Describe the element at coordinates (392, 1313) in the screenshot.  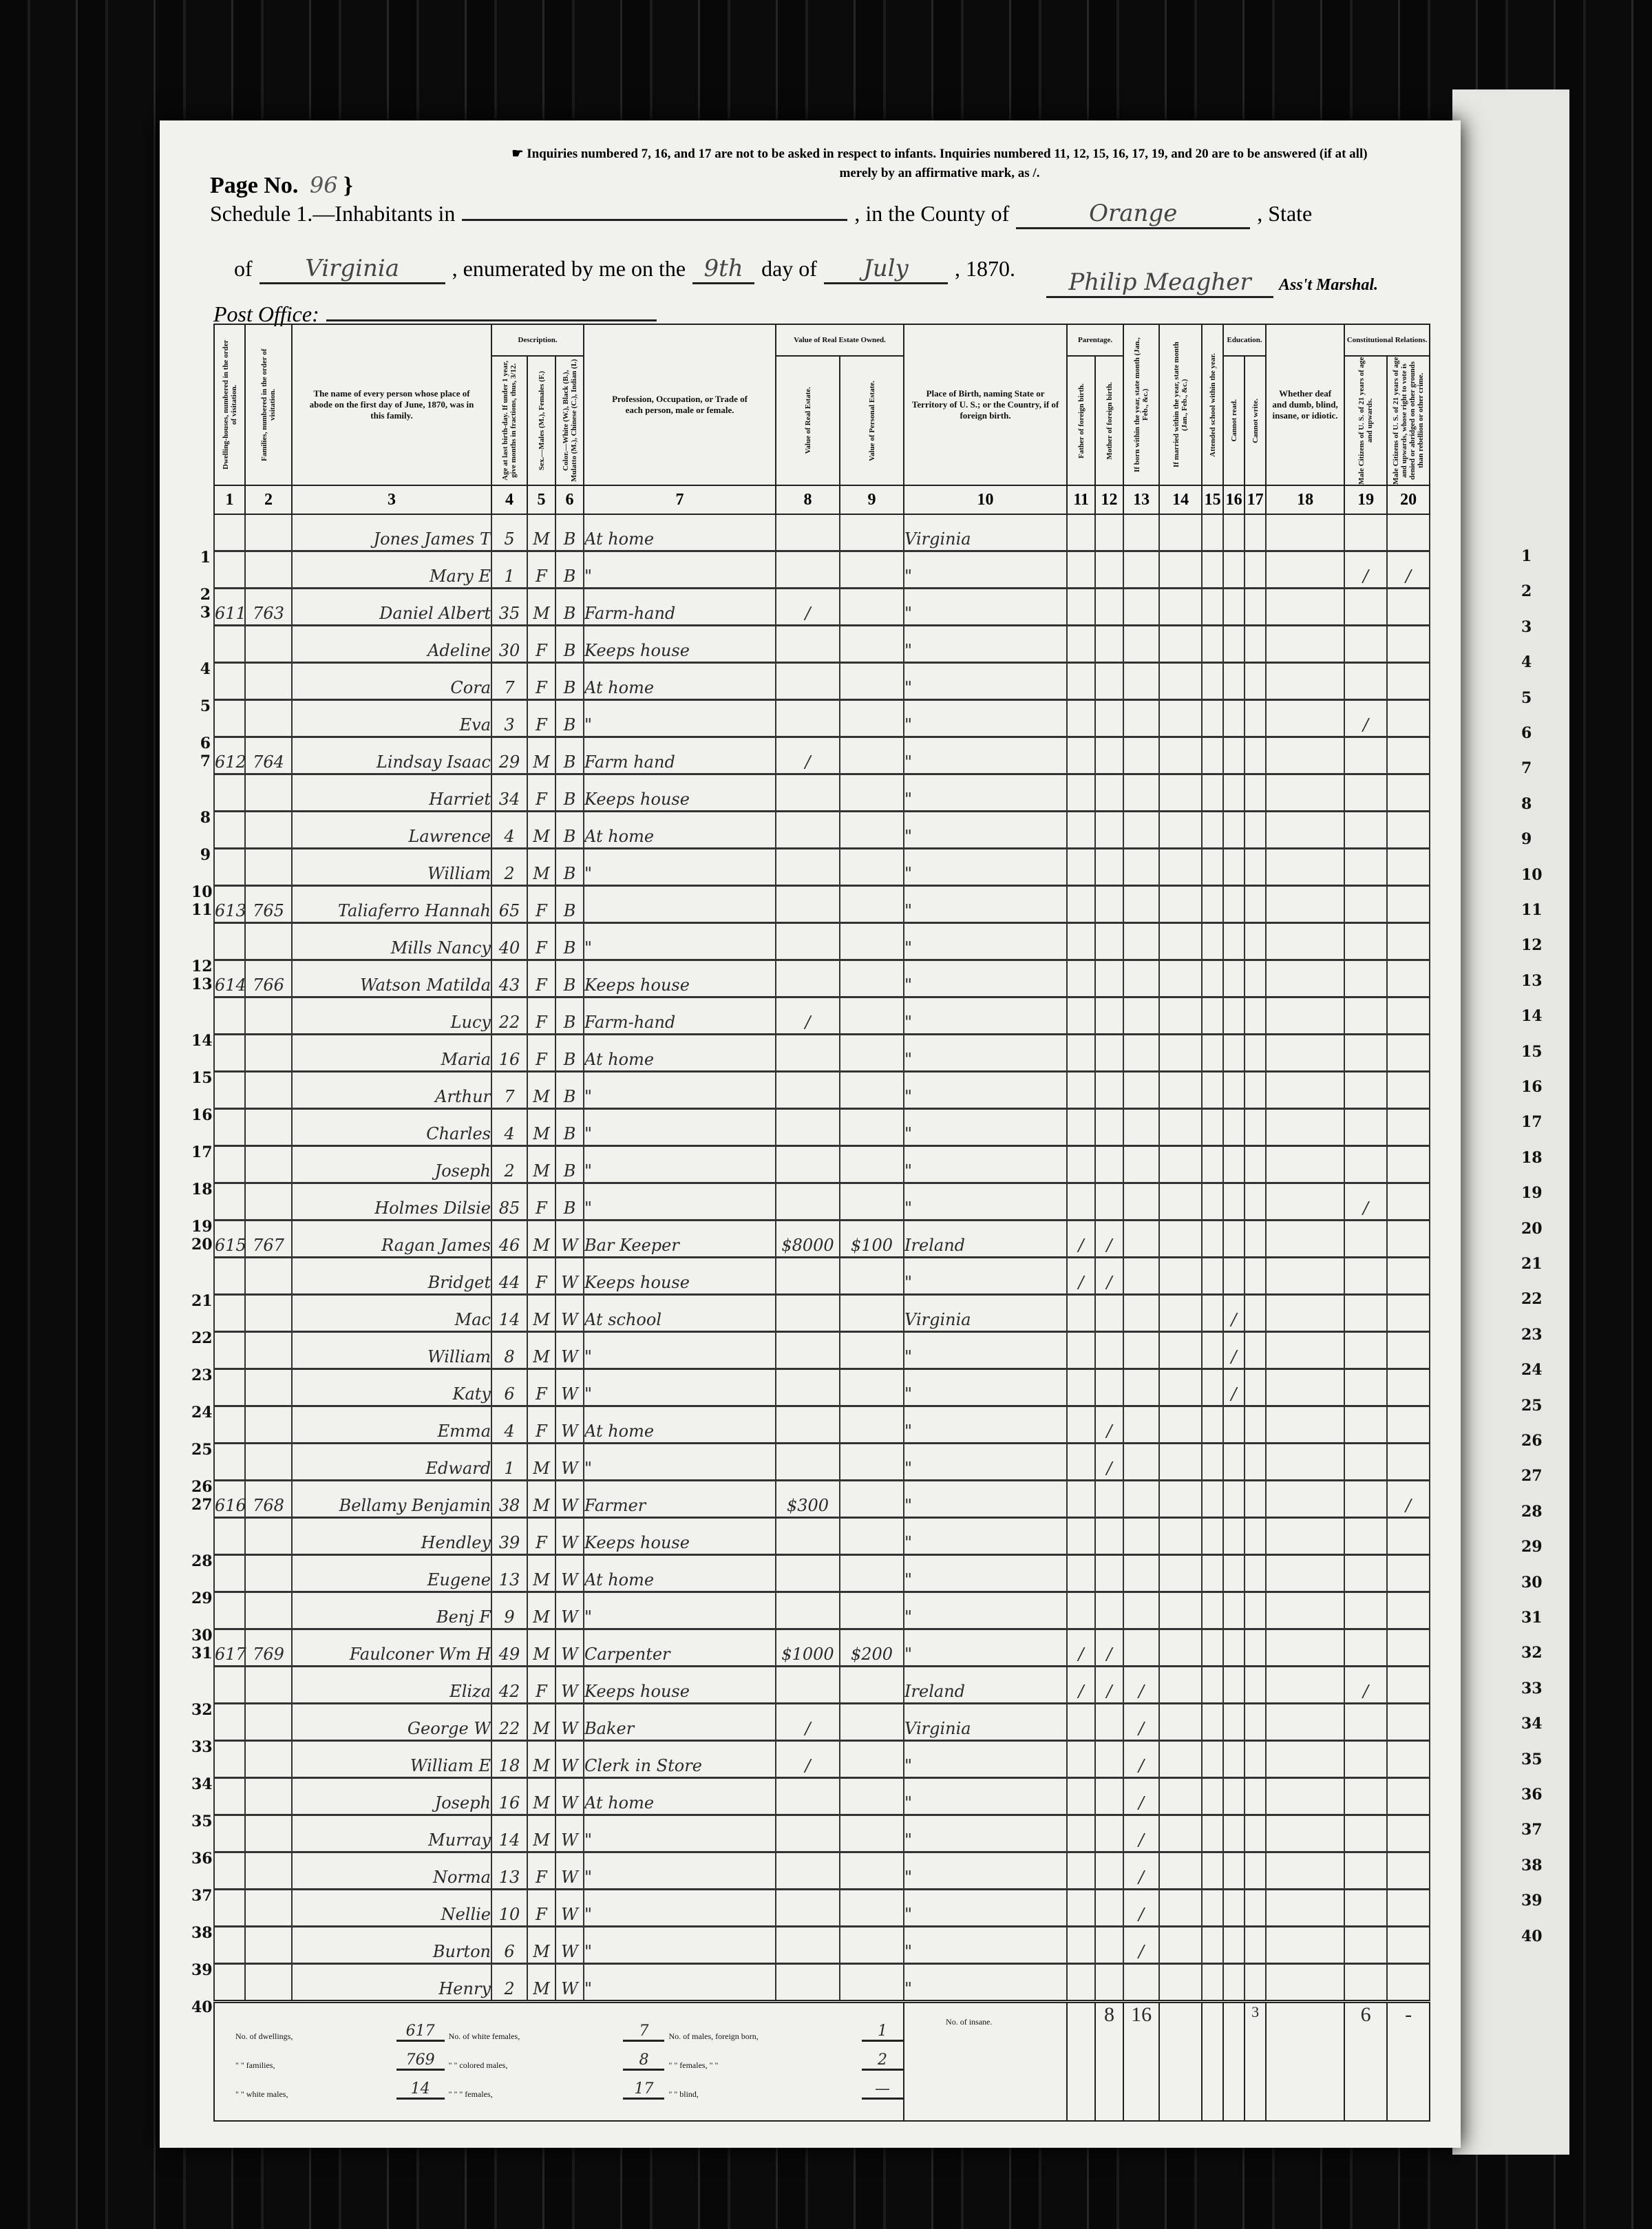
I see `cell-name: Mac` at that location.